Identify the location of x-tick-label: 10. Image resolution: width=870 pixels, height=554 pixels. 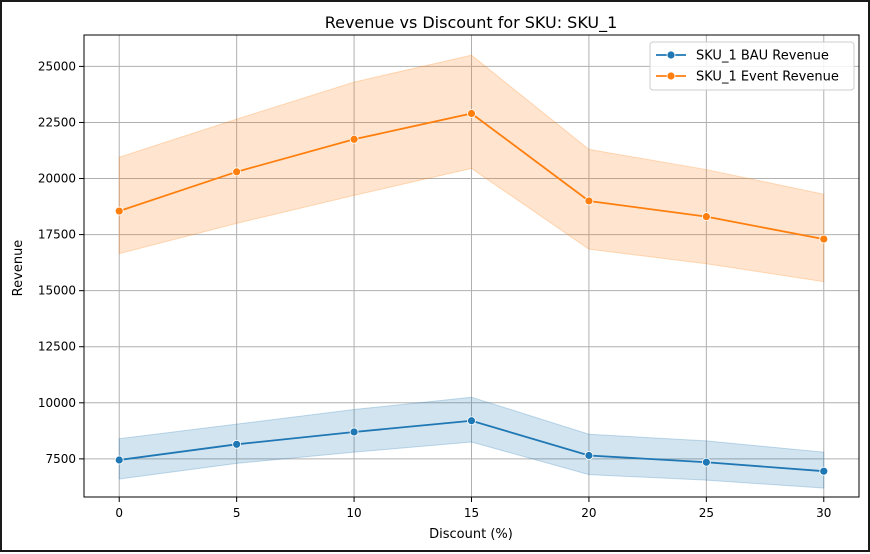
(353, 513).